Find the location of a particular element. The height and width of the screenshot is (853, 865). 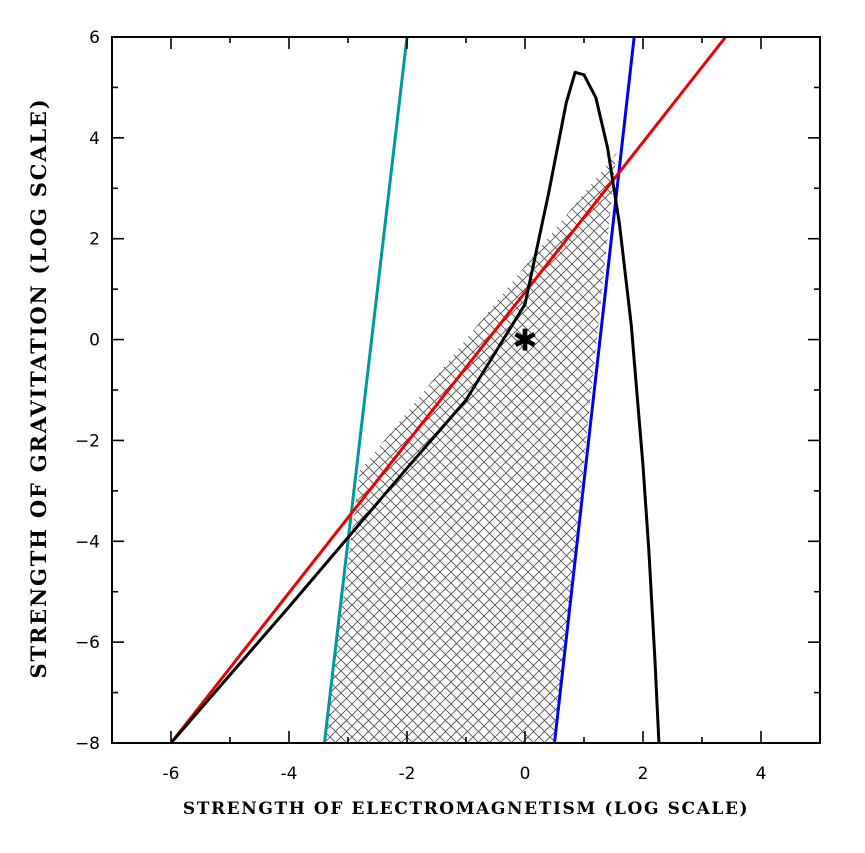

x-tick-label: 4 is located at coordinates (761, 774).